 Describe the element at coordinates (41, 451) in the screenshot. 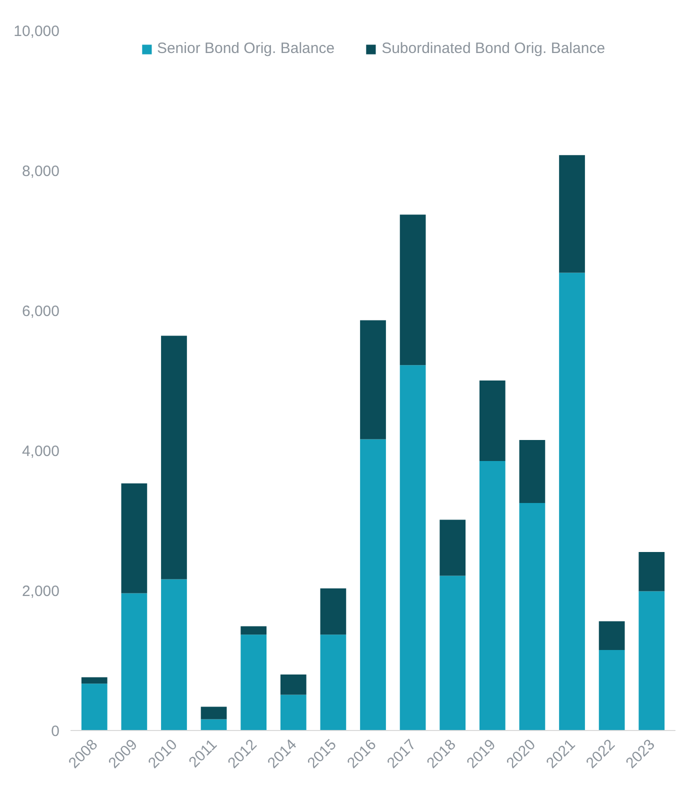

I see `y-tick-label: 4,000` at that location.